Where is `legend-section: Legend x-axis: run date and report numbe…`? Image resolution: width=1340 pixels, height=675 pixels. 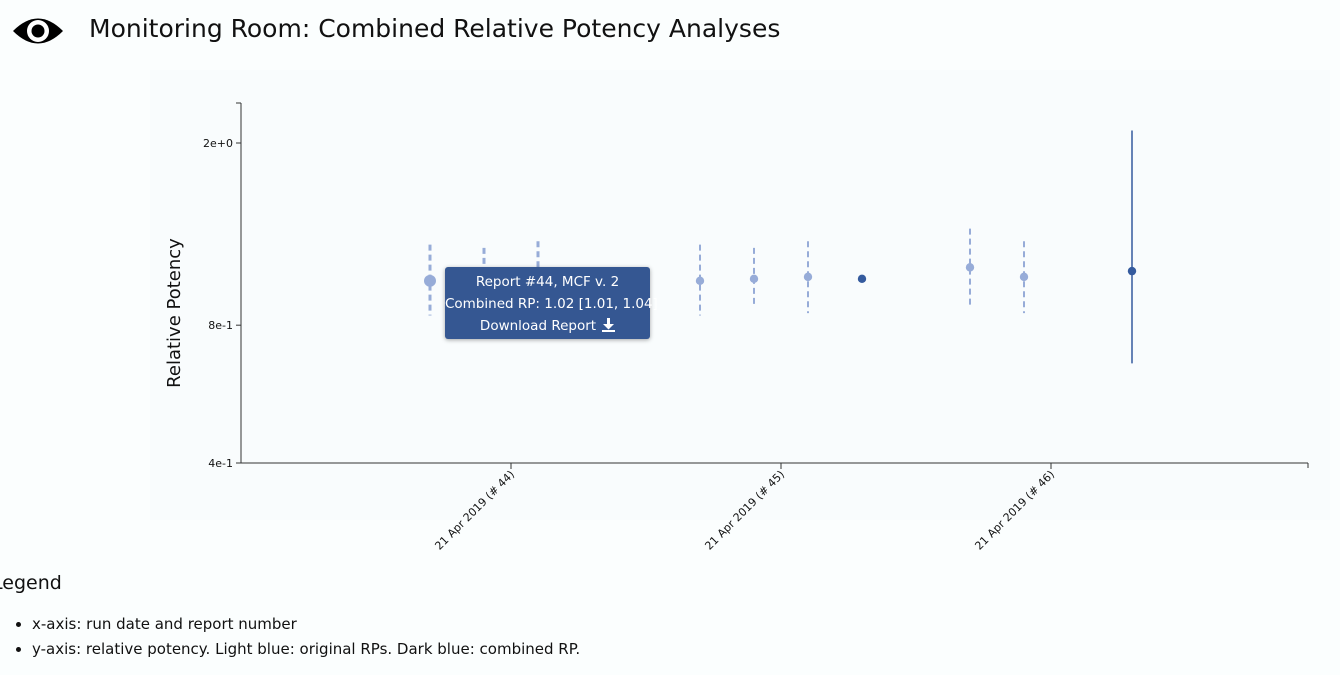
legend-section: Legend x-axis: run date and report numbe… is located at coordinates (496, 617).